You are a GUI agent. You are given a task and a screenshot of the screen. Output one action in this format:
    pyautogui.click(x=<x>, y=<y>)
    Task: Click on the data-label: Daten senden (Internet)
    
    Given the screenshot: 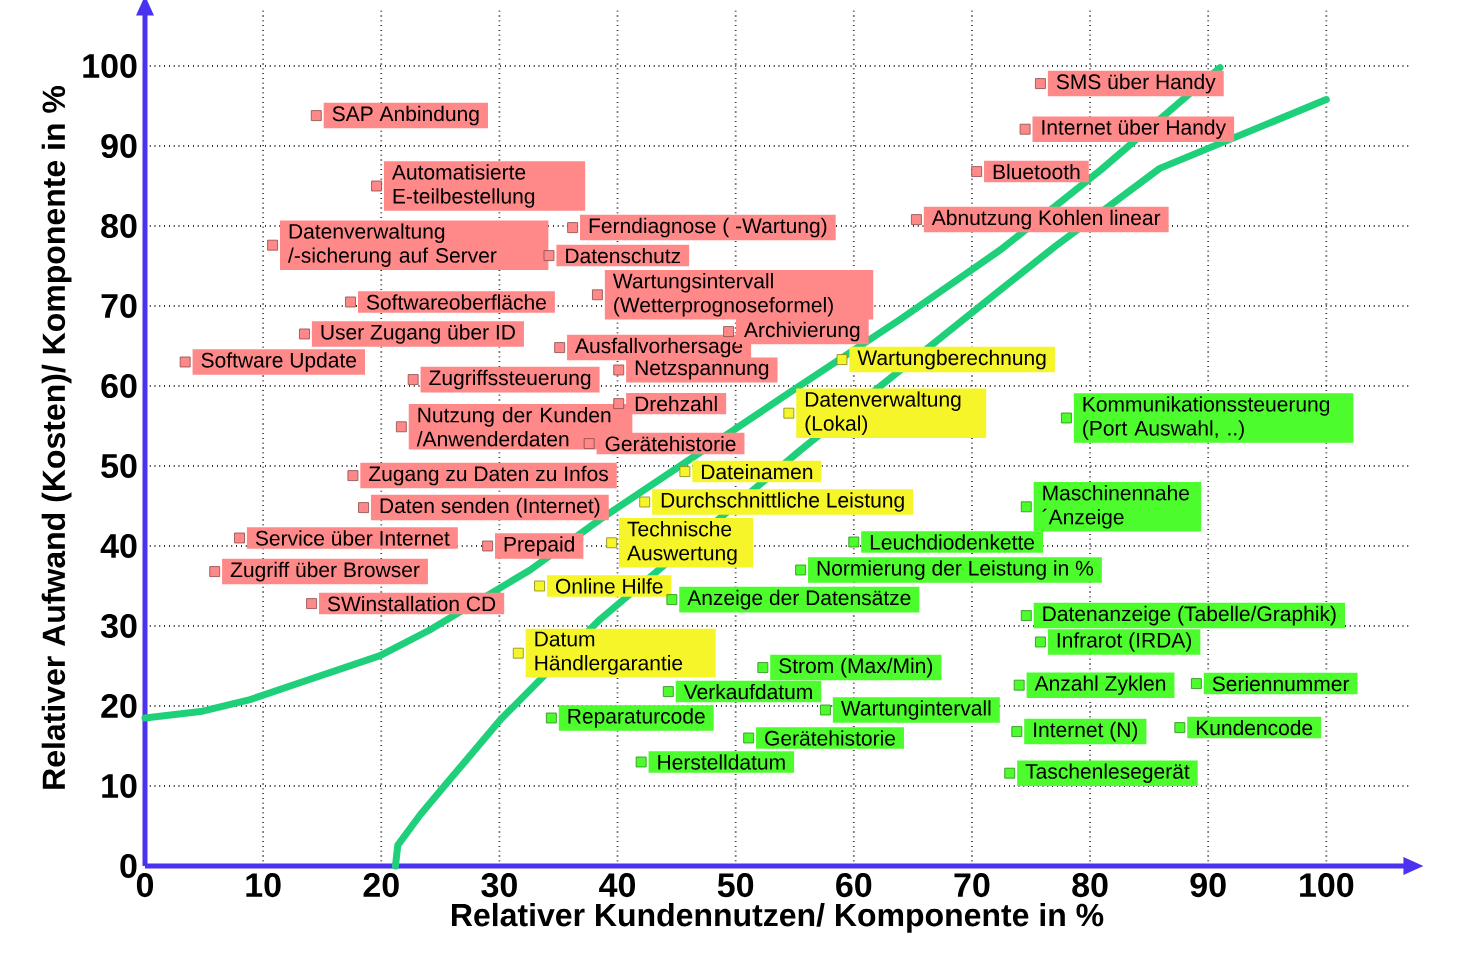 What is the action you would take?
    pyautogui.click(x=490, y=507)
    